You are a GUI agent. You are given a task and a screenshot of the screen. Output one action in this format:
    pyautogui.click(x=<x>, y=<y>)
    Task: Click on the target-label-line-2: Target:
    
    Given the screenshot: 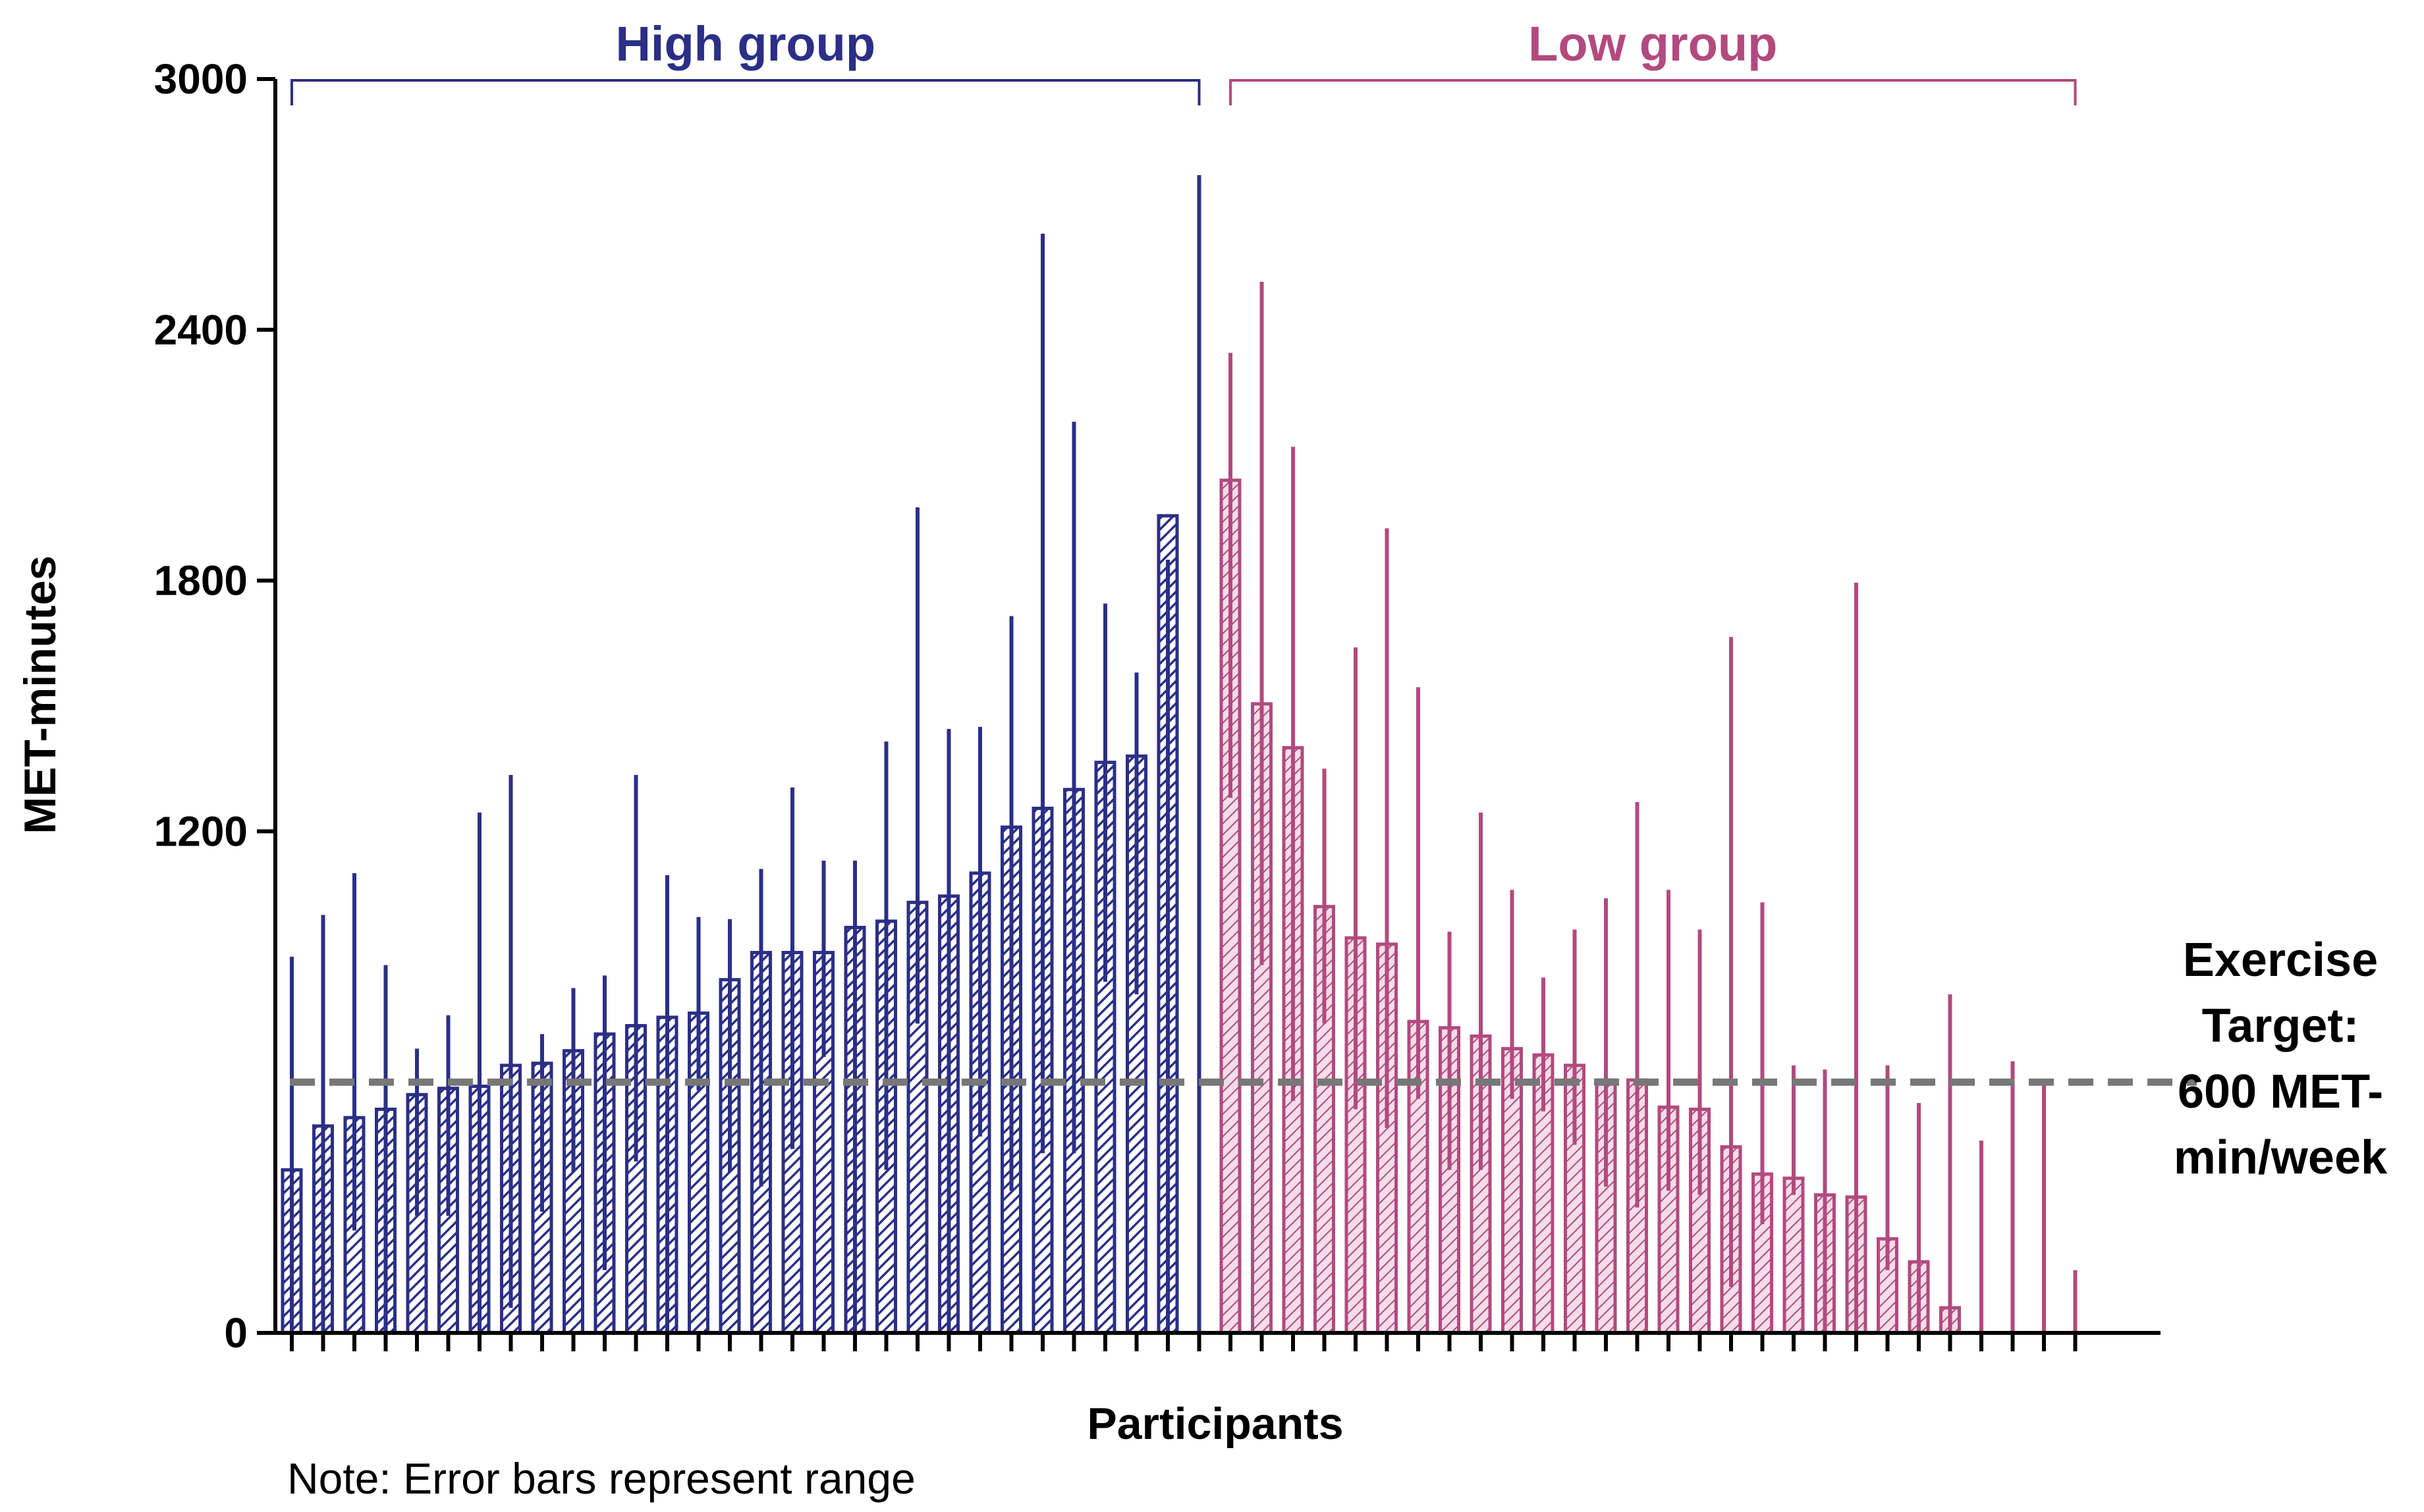 What is the action you would take?
    pyautogui.click(x=2280, y=1026)
    